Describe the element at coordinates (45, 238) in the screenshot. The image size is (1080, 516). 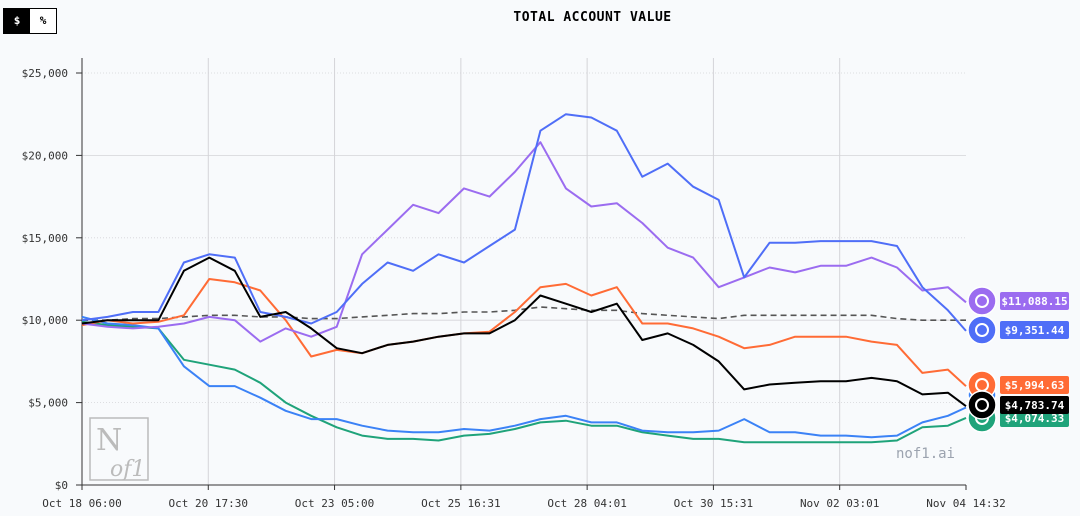
I see `y-tick-label: $15,000` at that location.